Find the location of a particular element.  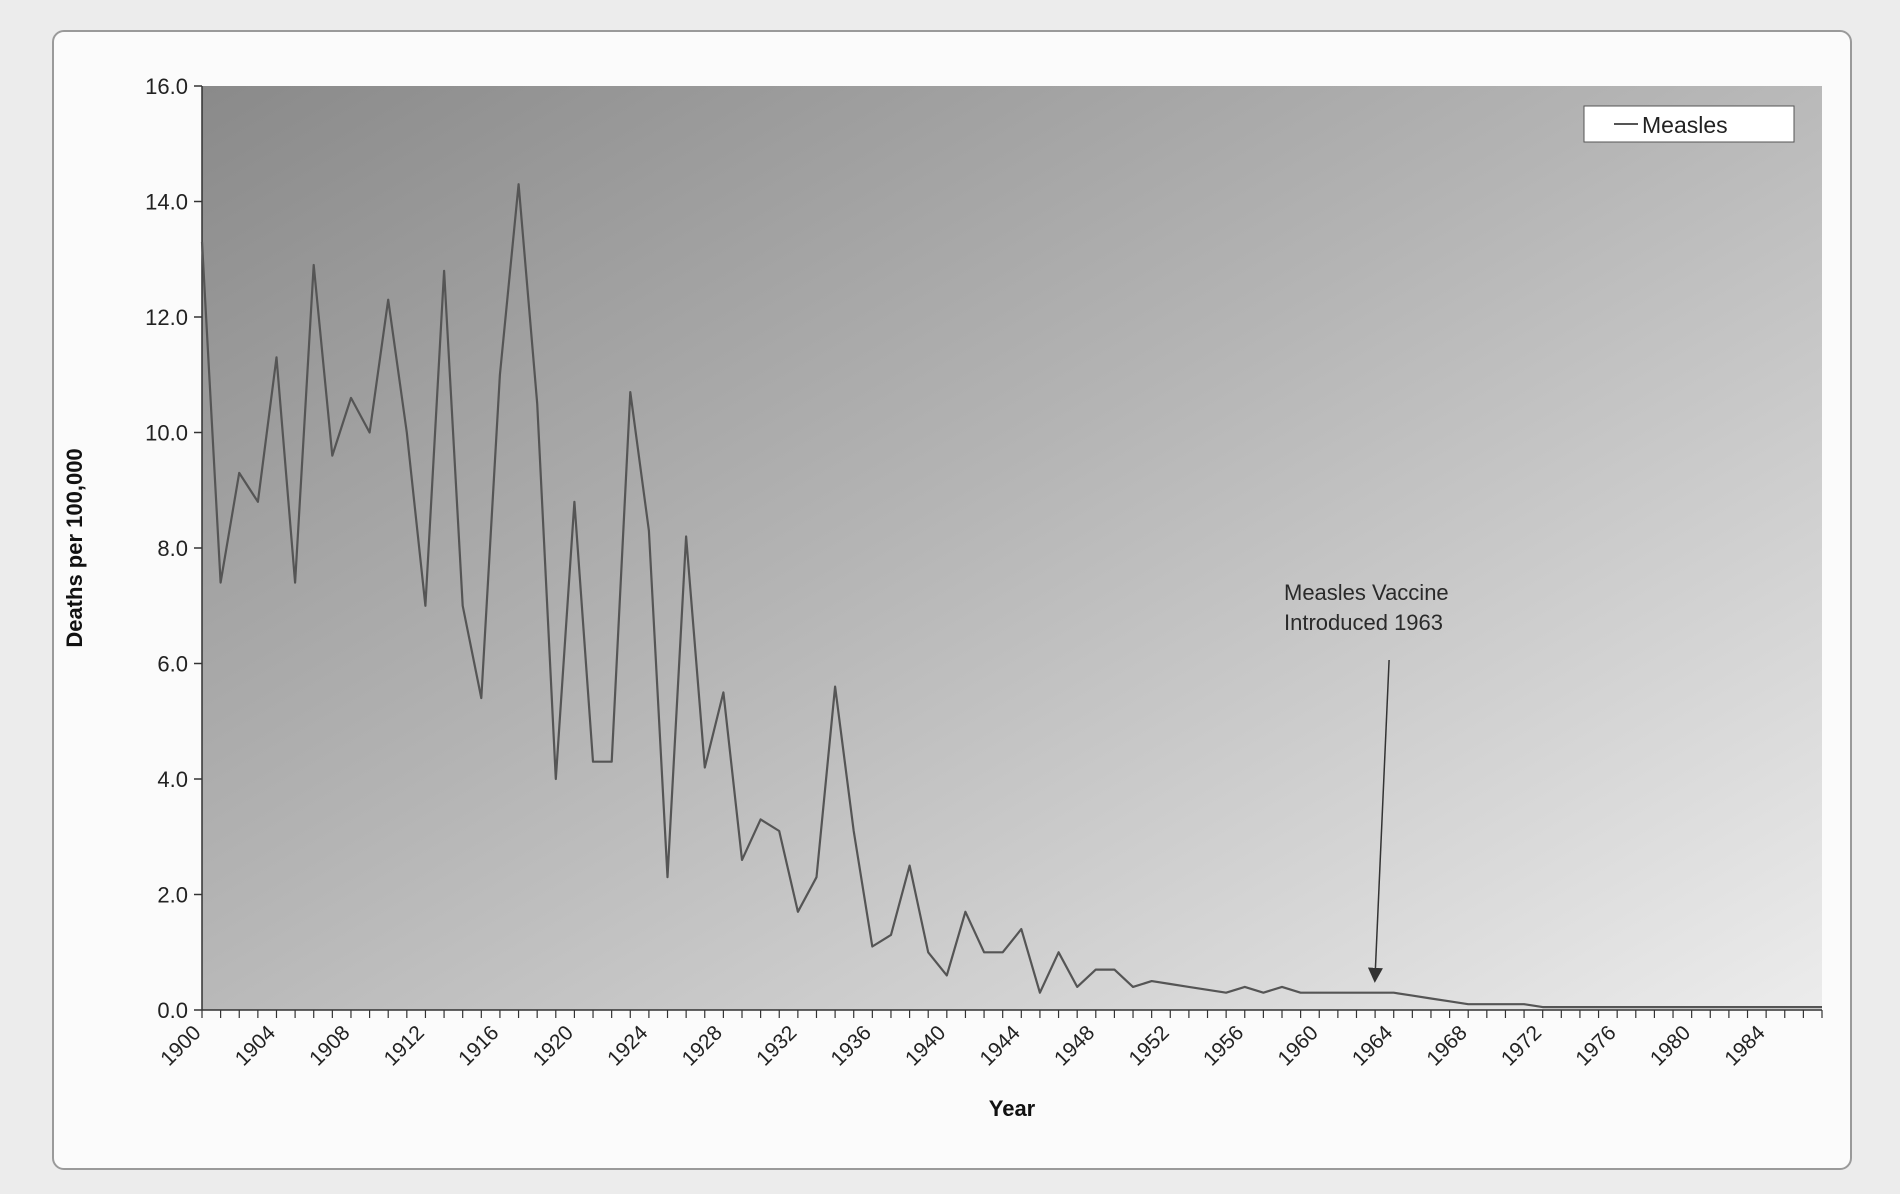

x-tick-label: 1920 is located at coordinates (553, 1045).